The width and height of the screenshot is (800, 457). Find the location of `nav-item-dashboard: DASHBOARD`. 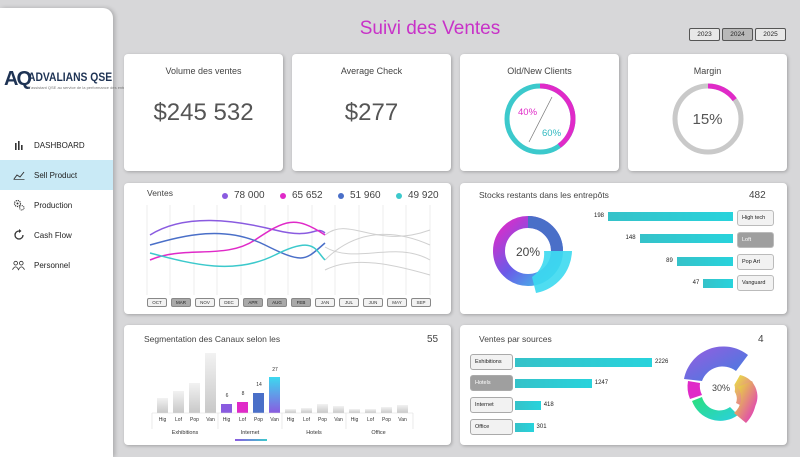

nav-item-dashboard: DASHBOARD is located at coordinates (56, 145).